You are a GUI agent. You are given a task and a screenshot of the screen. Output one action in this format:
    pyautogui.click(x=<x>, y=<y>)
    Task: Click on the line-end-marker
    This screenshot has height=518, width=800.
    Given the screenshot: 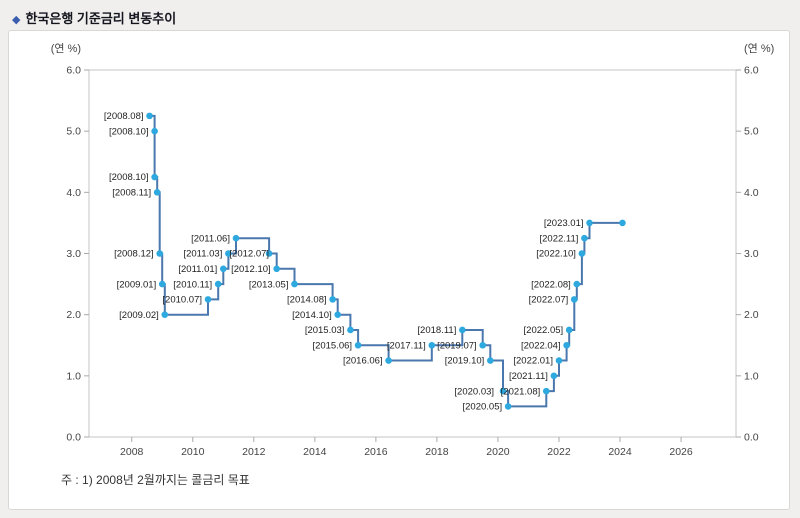 What is the action you would take?
    pyautogui.click(x=622, y=223)
    